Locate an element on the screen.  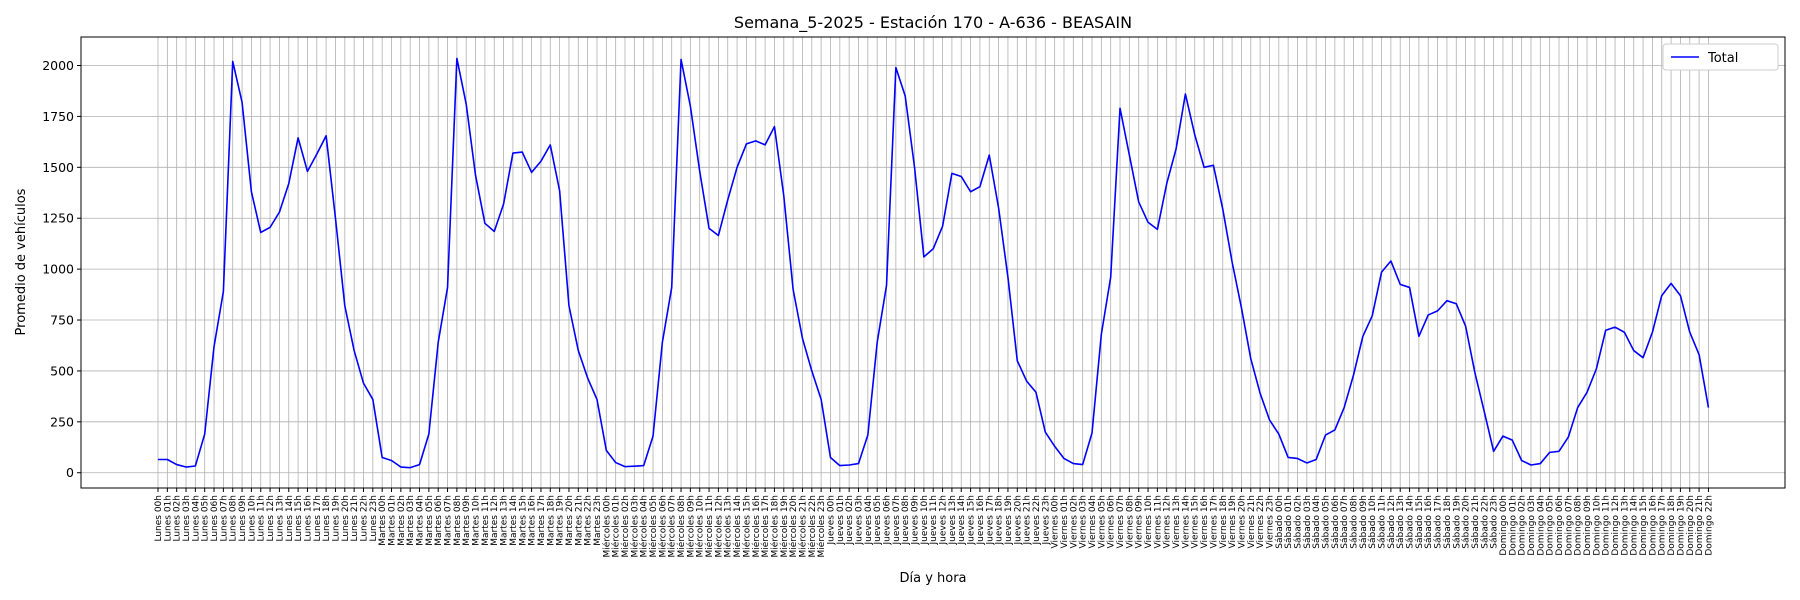
x-tick-label: Jueves 09h is located at coordinates (916, 520).